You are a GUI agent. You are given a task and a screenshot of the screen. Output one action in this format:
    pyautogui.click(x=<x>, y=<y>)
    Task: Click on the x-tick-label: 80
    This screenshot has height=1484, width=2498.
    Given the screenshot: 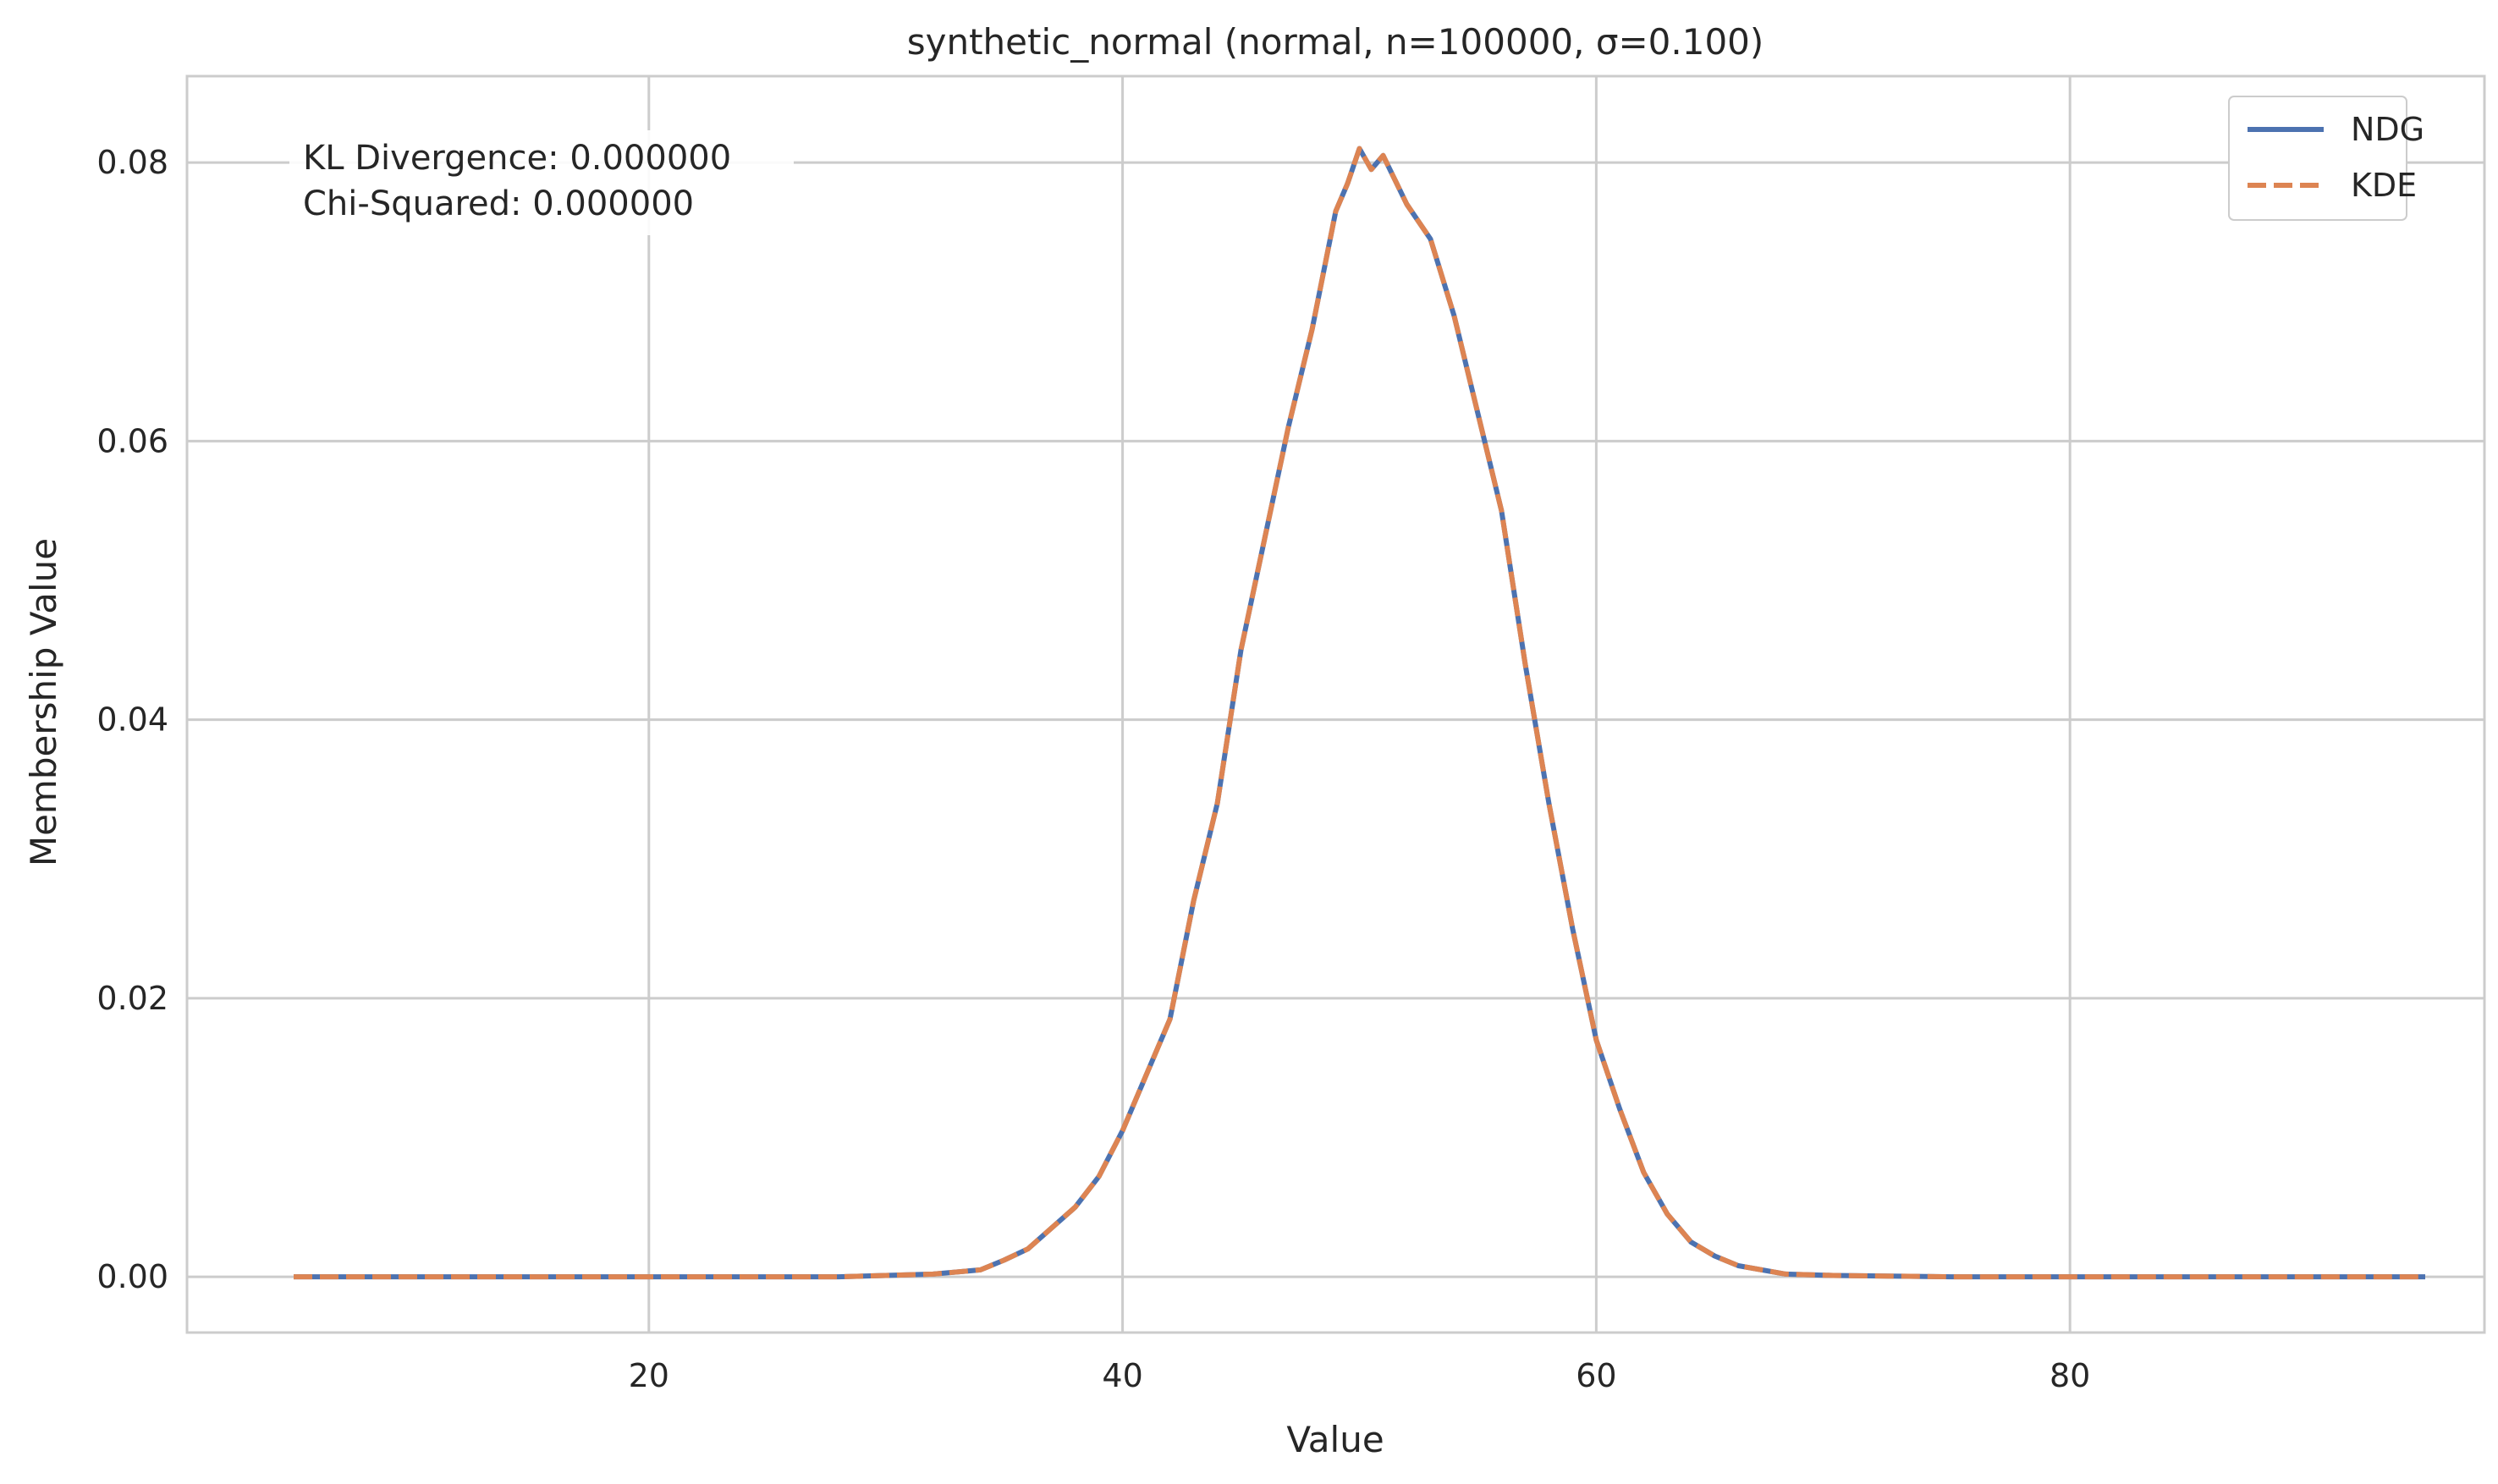 What is the action you would take?
    pyautogui.click(x=2070, y=1375)
    